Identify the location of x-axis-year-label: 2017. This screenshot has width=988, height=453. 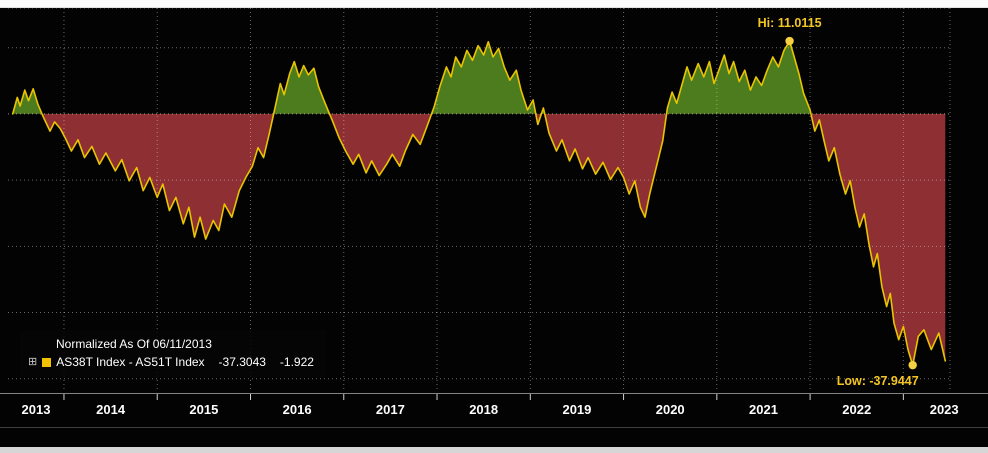
(390, 409).